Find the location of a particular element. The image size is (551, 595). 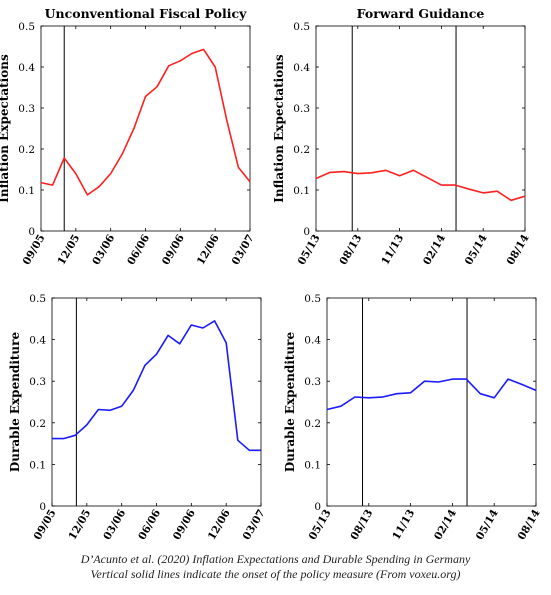

chart-title: Unconventional Fiscal Policy is located at coordinates (146, 13).